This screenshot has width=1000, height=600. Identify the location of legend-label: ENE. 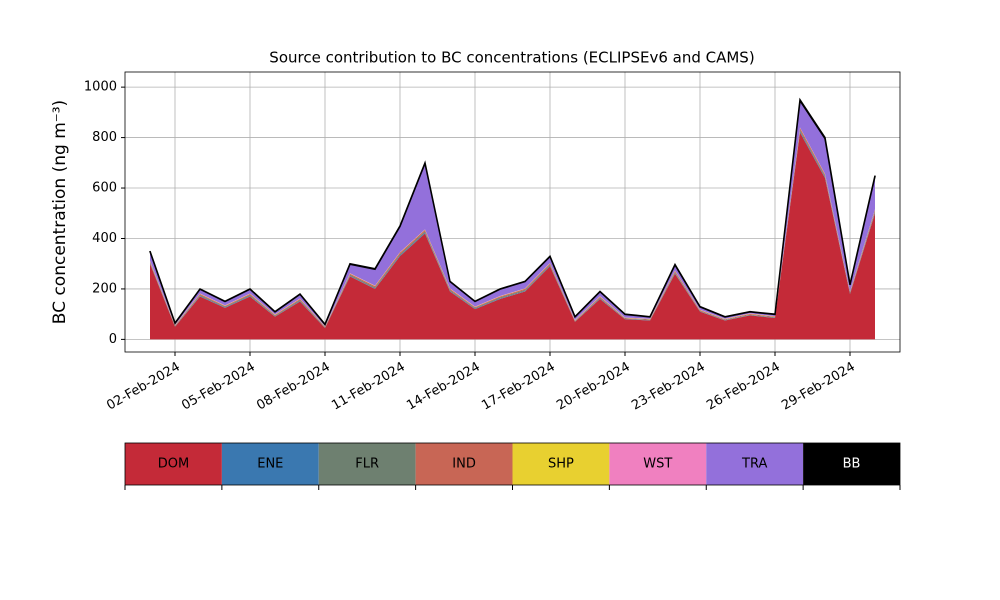
(270, 464).